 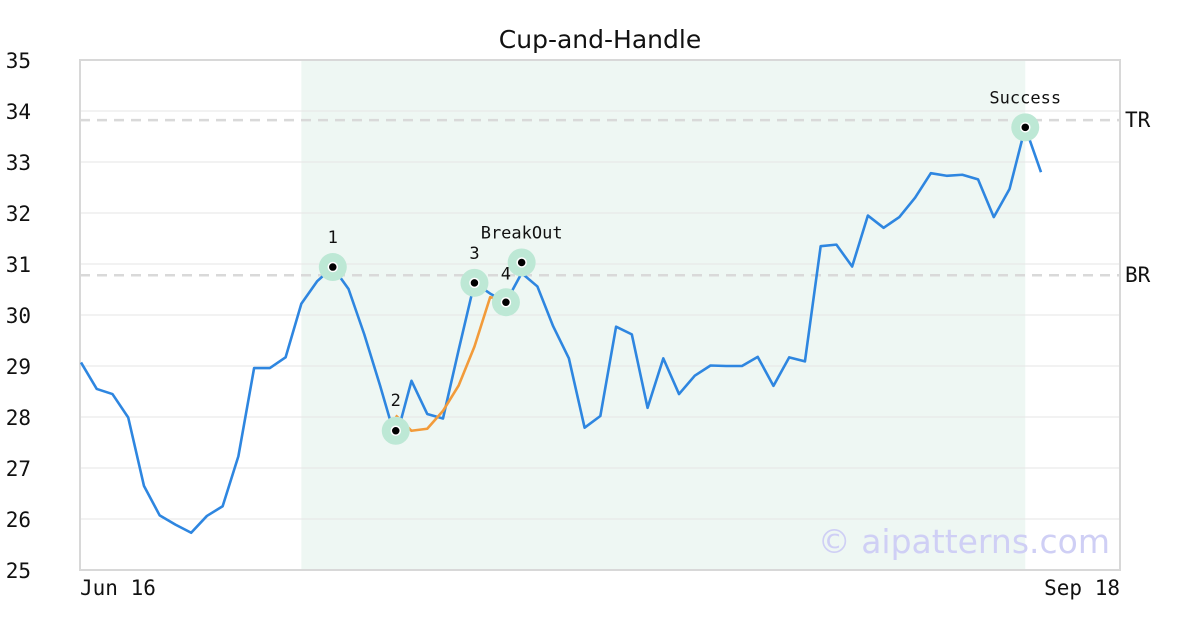 What do you see at coordinates (18, 571) in the screenshot?
I see `y-tick-label-25: 25` at bounding box center [18, 571].